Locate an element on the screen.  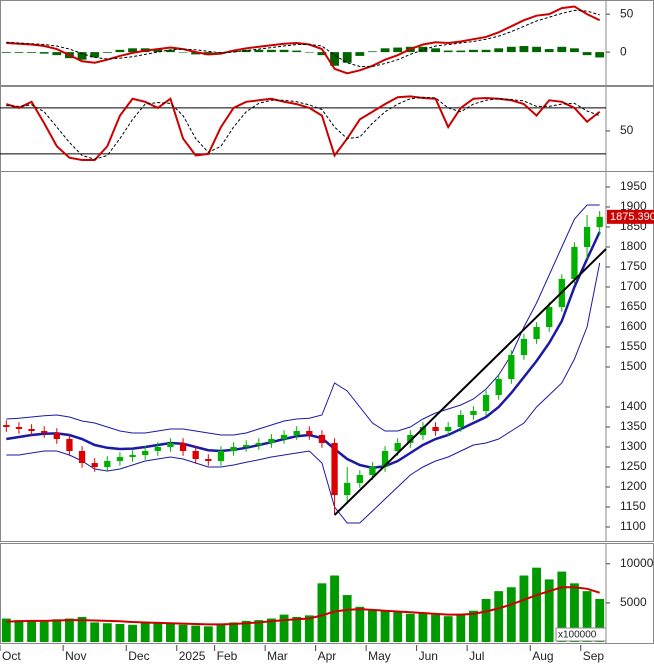
y-tick-label: 1100 is located at coordinates (633, 526).